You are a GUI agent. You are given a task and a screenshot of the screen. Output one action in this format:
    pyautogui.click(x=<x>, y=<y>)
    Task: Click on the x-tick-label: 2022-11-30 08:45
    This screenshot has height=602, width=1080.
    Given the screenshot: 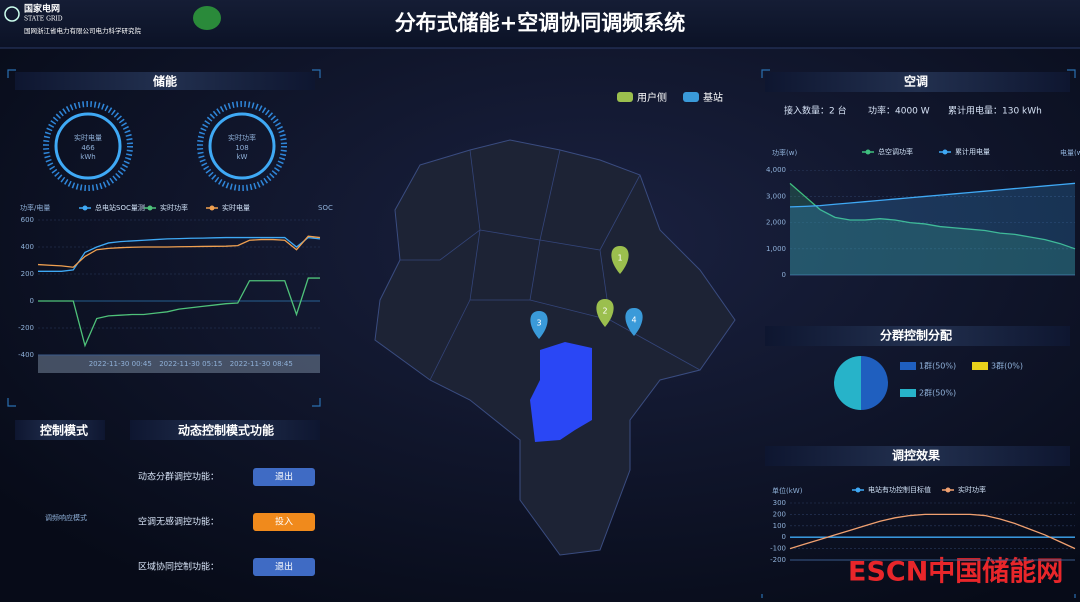 What is the action you would take?
    pyautogui.click(x=261, y=364)
    